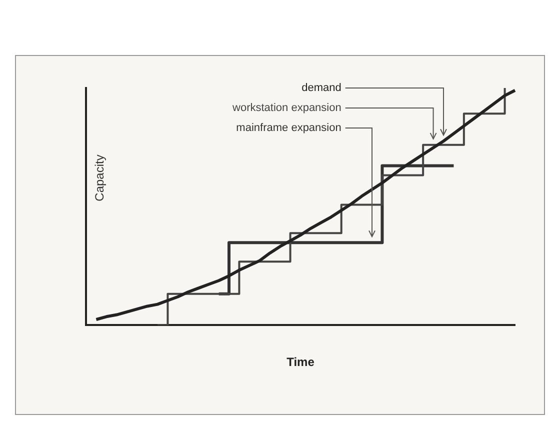 Image resolution: width=559 pixels, height=422 pixels. What do you see at coordinates (300, 362) in the screenshot?
I see `x-axis-title: Time` at bounding box center [300, 362].